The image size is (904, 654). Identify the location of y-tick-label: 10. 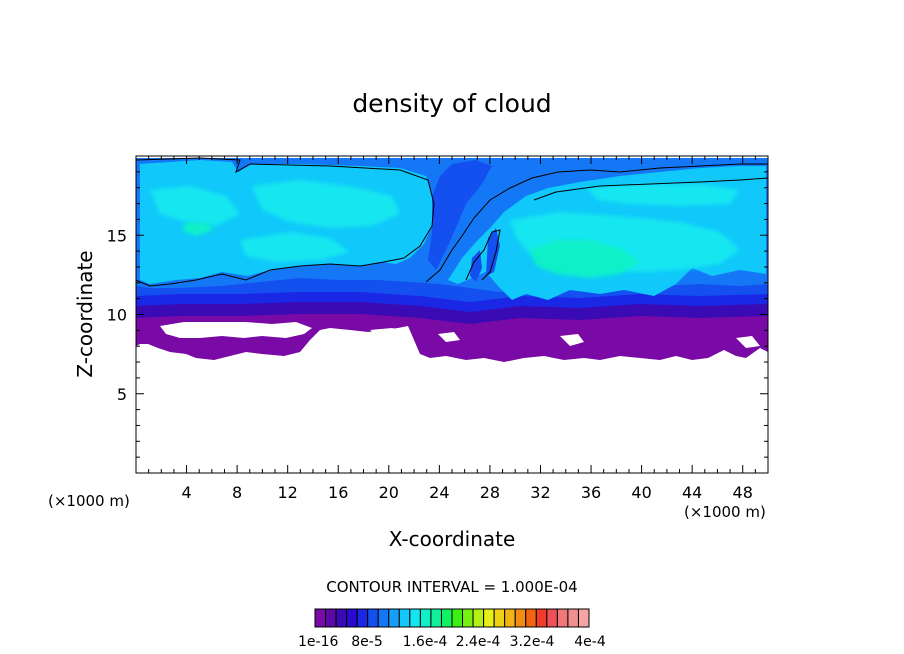
(117, 315).